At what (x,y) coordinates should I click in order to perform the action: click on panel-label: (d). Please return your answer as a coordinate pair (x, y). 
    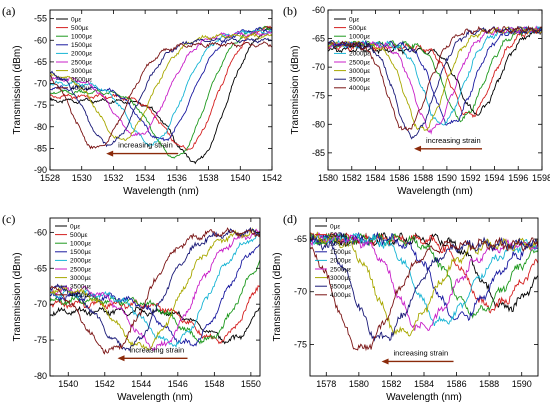
    Looking at the image, I should click on (290, 219).